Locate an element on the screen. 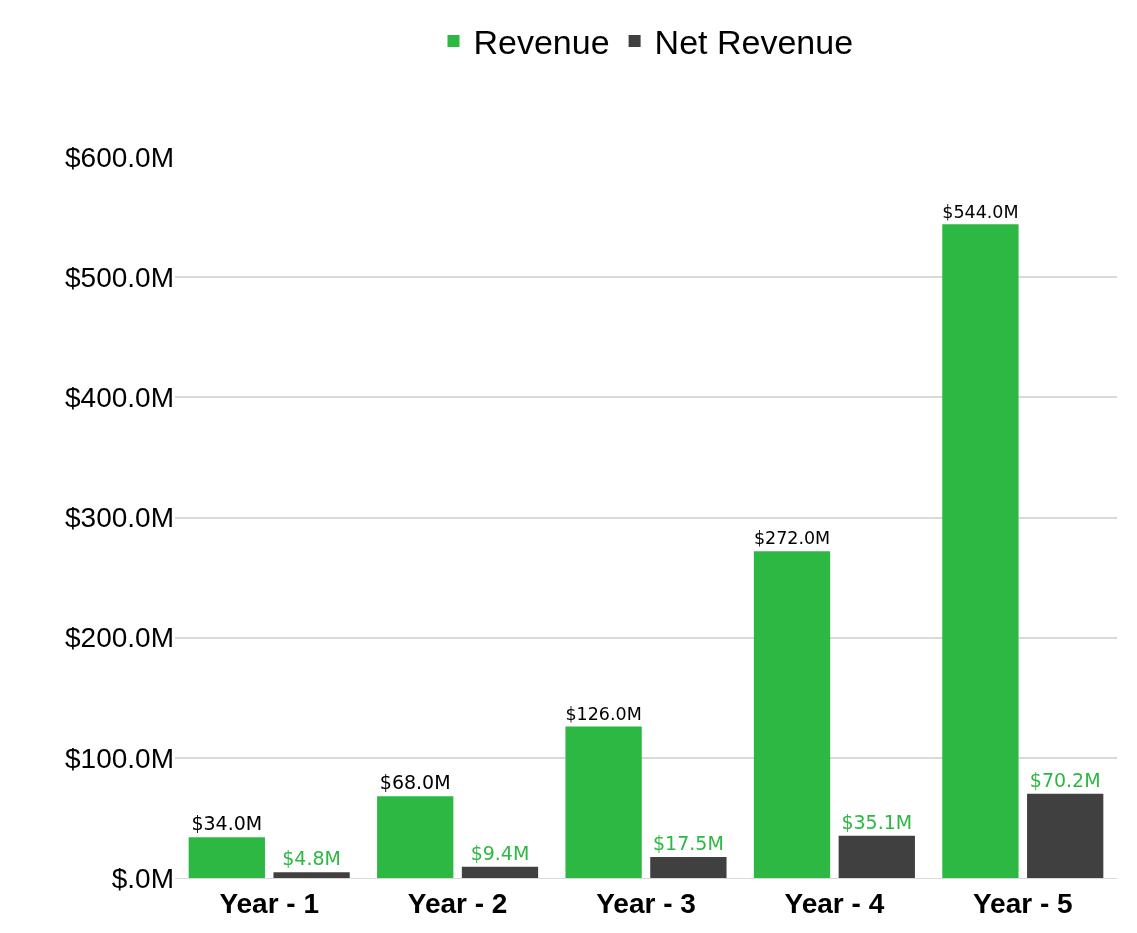 The height and width of the screenshot is (933, 1137). data-label: $4.8M is located at coordinates (311, 858).